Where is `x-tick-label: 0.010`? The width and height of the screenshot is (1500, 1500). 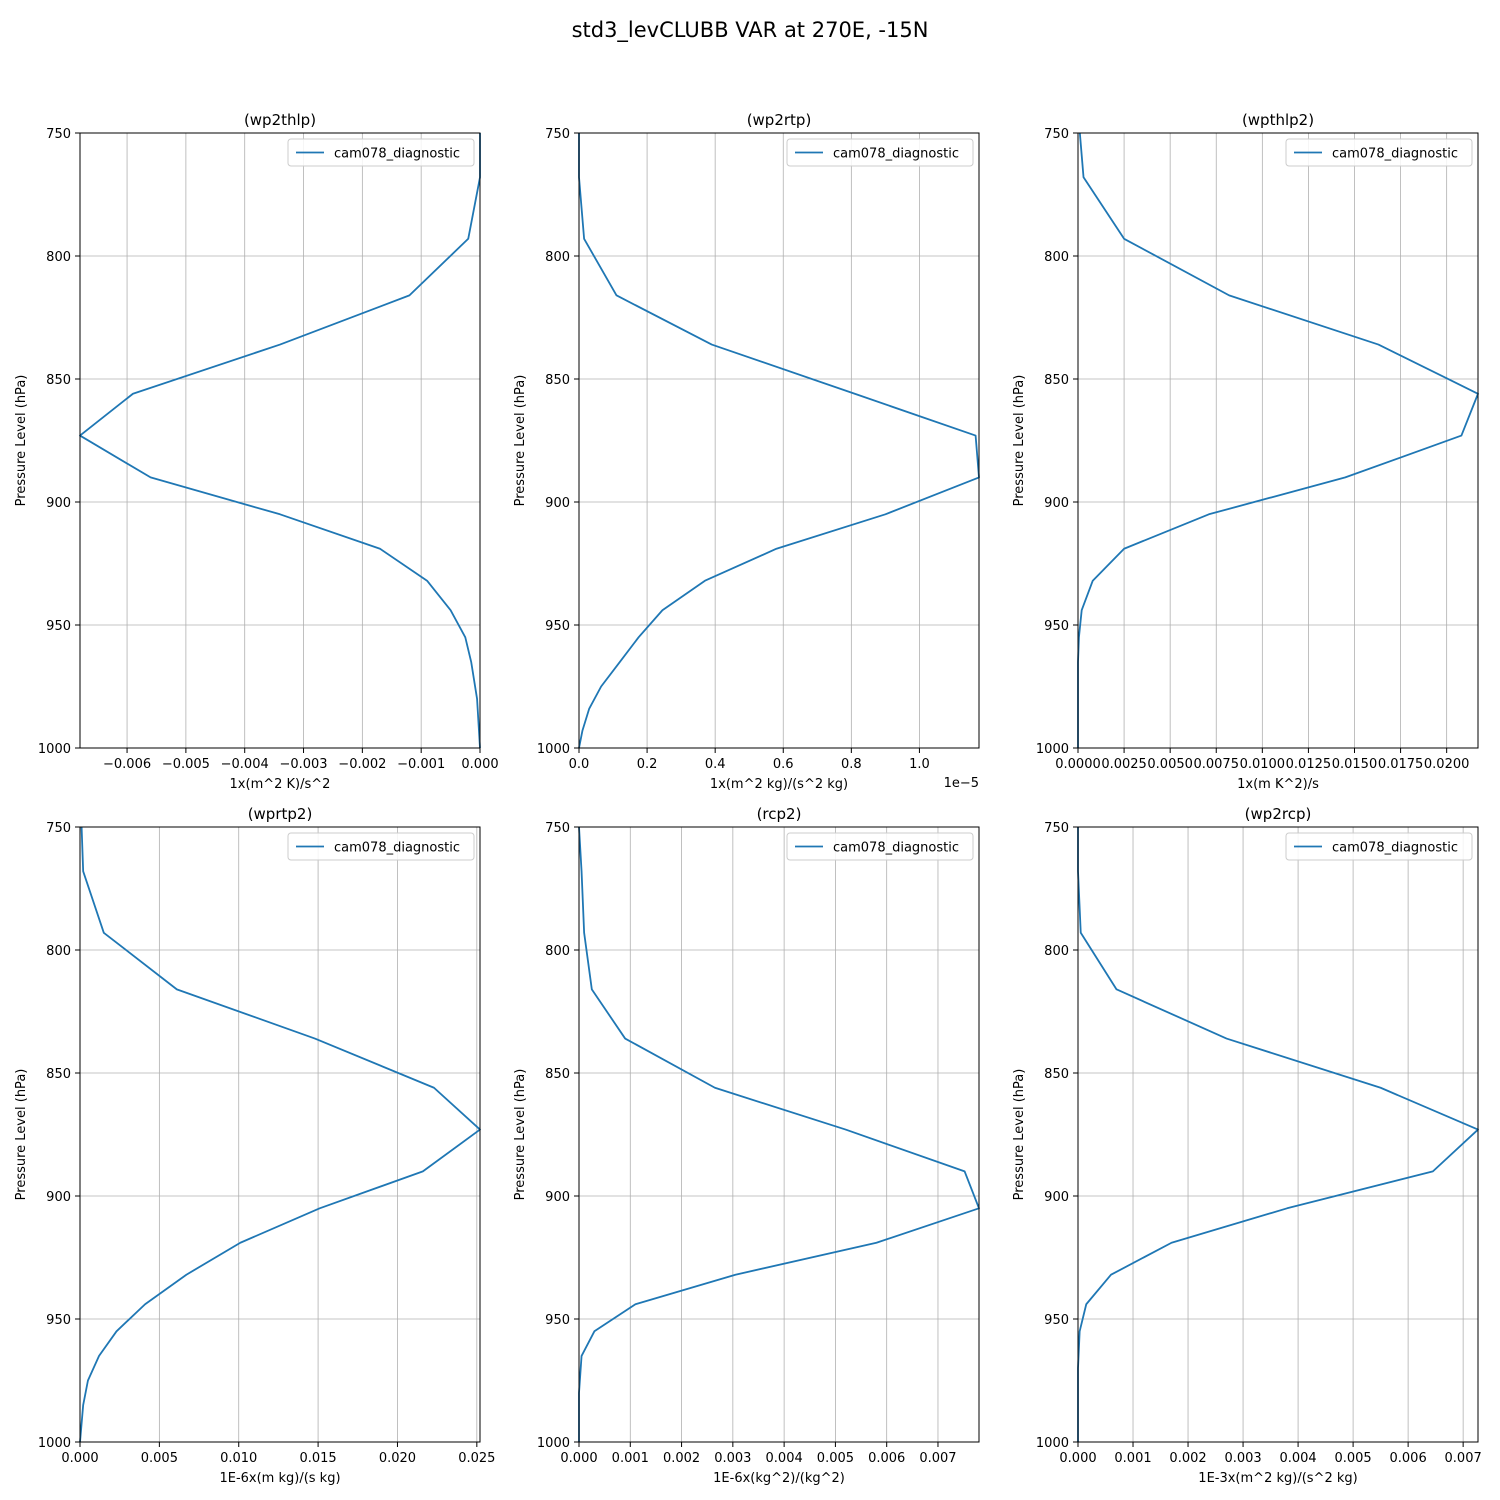 x-tick-label: 0.010 is located at coordinates (238, 1458).